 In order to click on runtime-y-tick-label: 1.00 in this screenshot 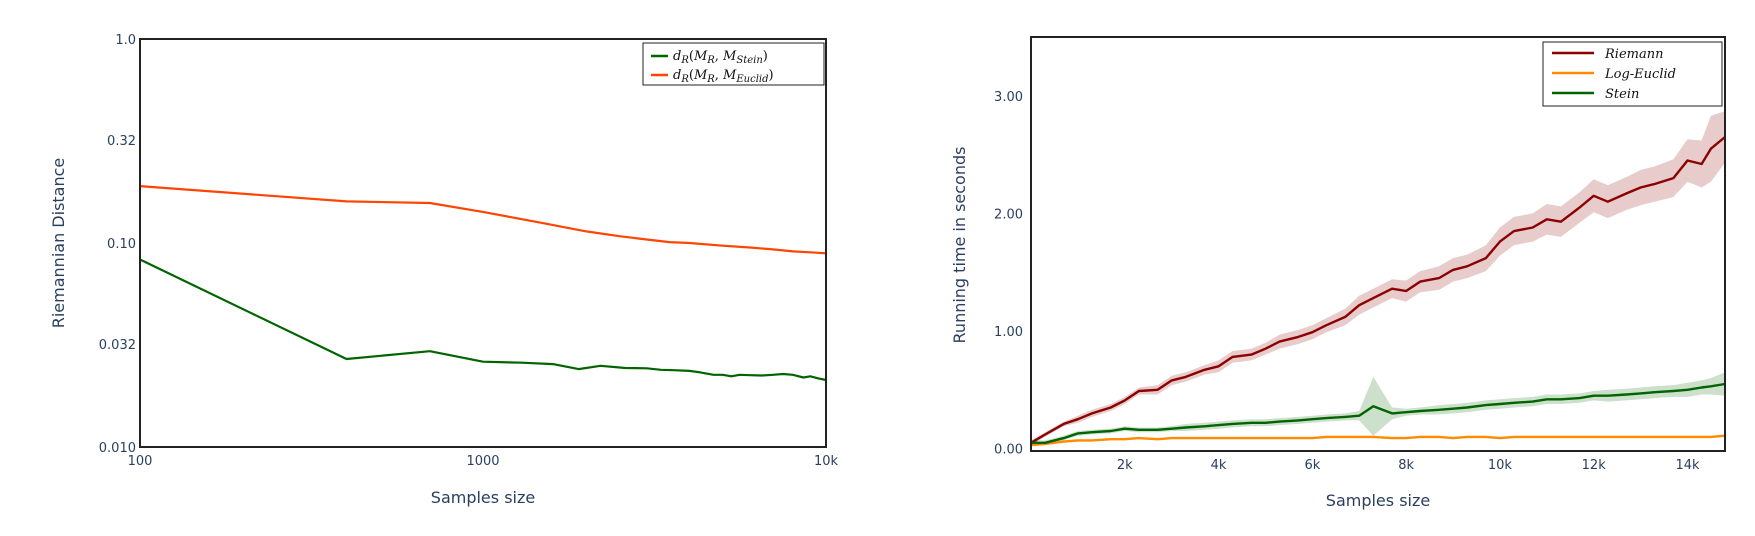, I will do `click(1008, 332)`.